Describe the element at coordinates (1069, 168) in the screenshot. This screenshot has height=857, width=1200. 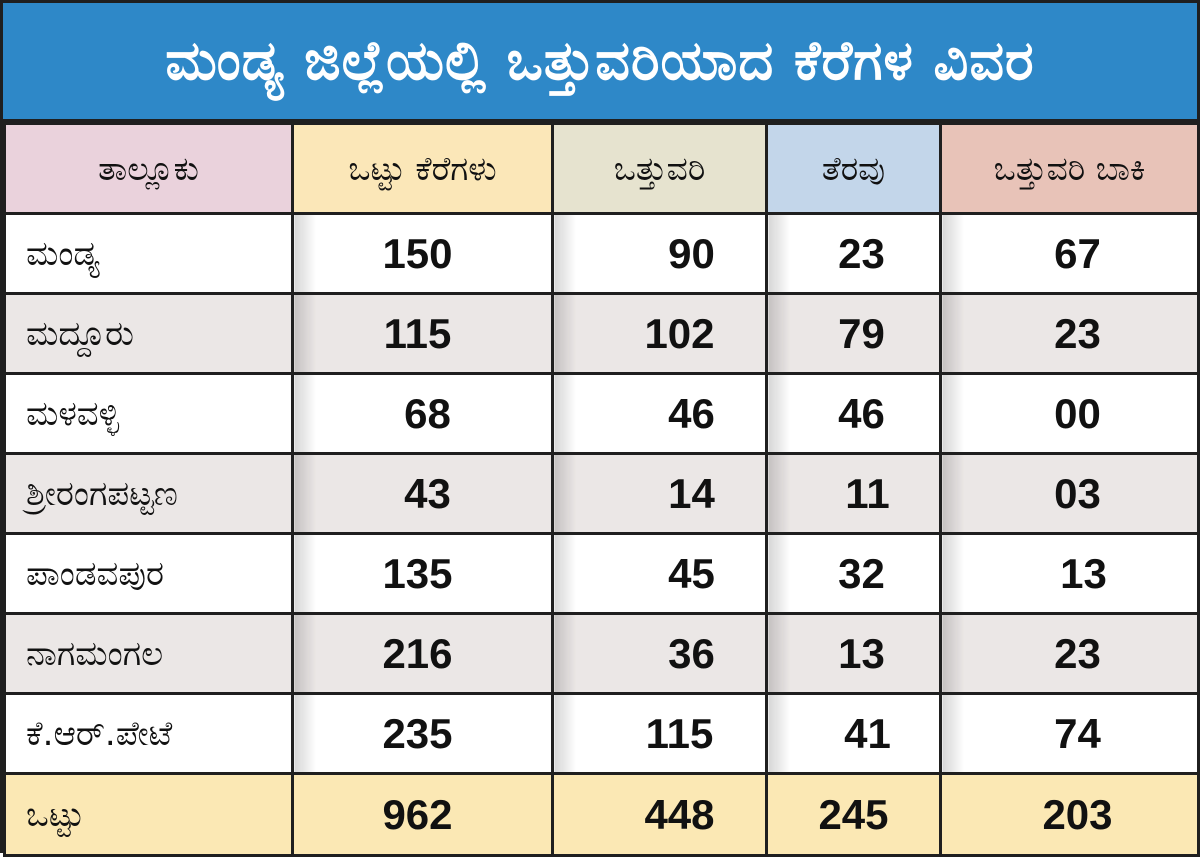
I see `header-pending: ಒತ್ತುವರಿ ಬಾಕಿ` at that location.